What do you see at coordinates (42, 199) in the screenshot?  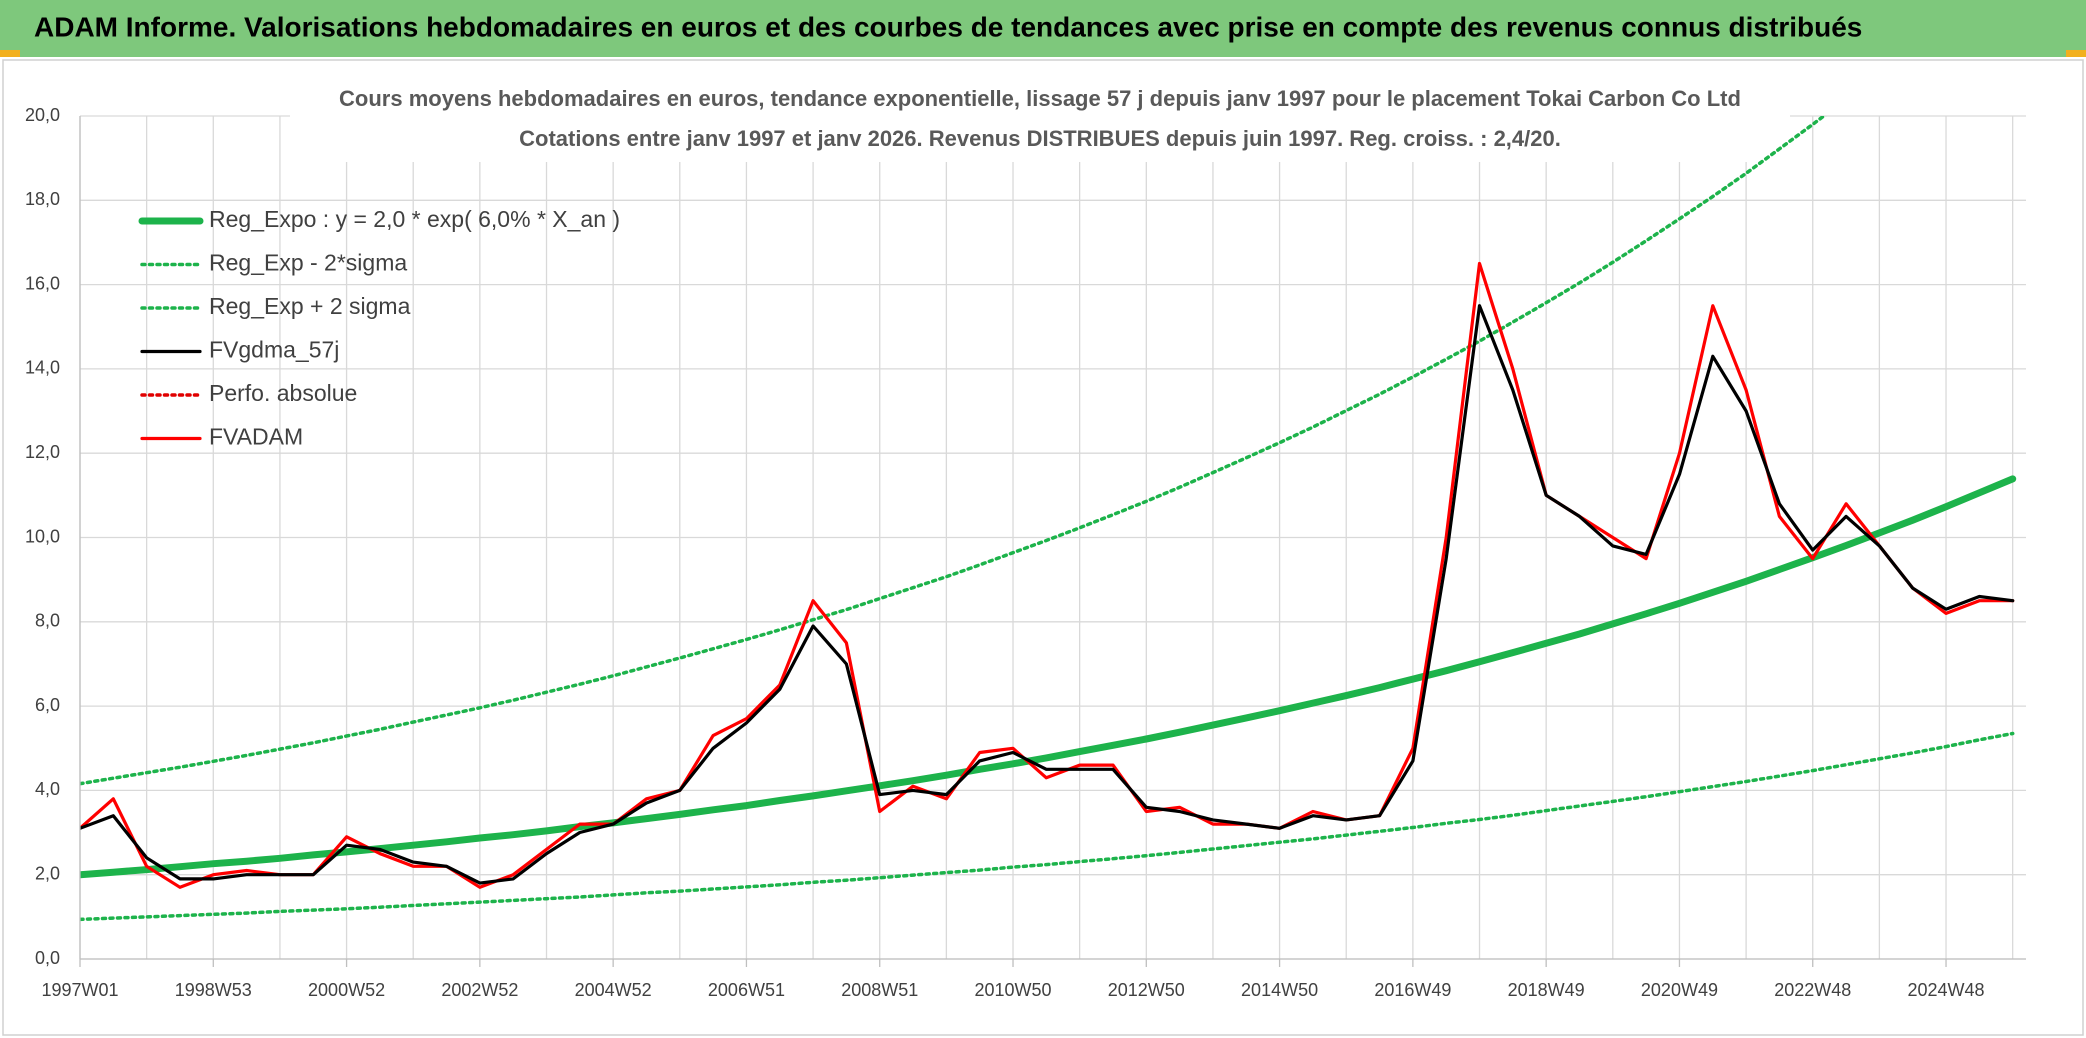 I see `y-tick-label: 18,0` at bounding box center [42, 199].